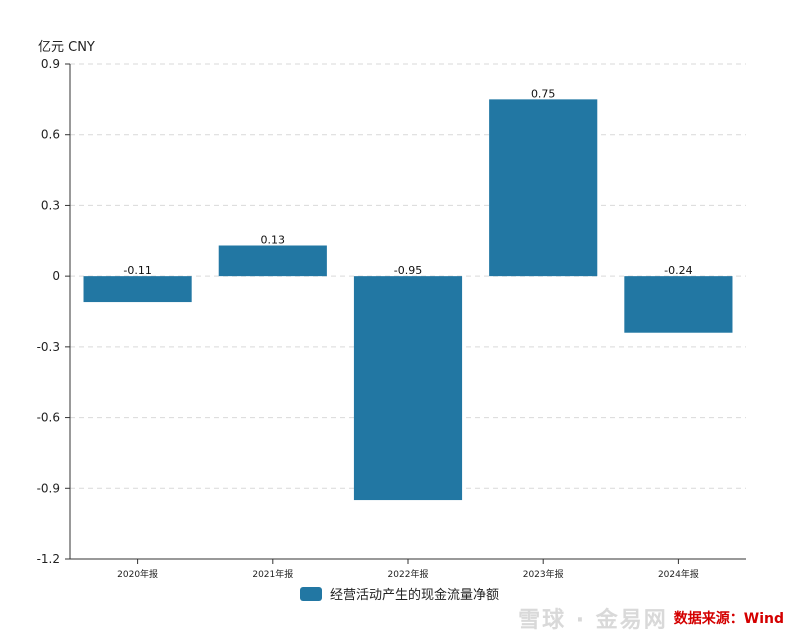 This screenshot has width=796, height=644. What do you see at coordinates (408, 270) in the screenshot?
I see `data-label: -0.95` at bounding box center [408, 270].